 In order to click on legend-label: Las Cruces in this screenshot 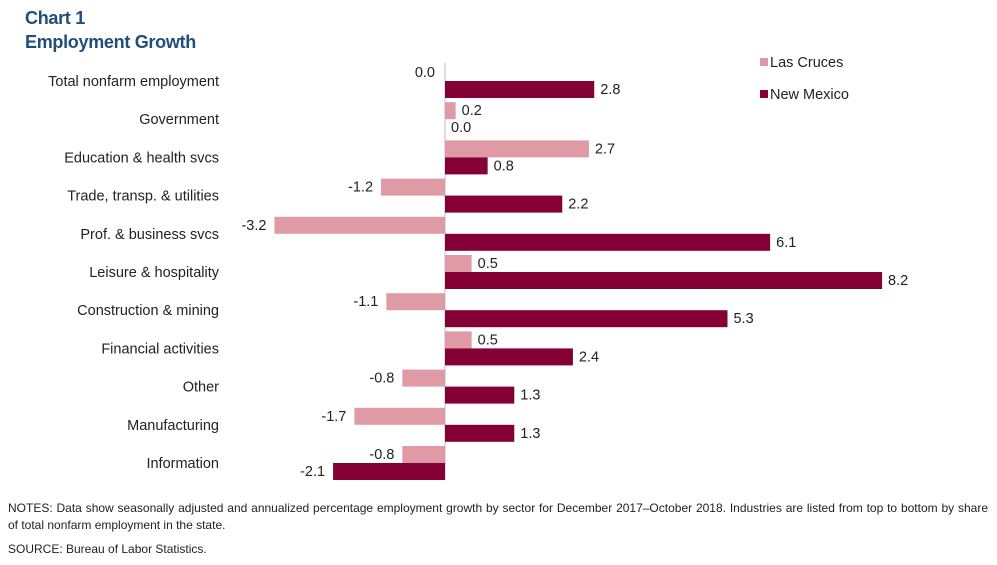, I will do `click(806, 63)`.